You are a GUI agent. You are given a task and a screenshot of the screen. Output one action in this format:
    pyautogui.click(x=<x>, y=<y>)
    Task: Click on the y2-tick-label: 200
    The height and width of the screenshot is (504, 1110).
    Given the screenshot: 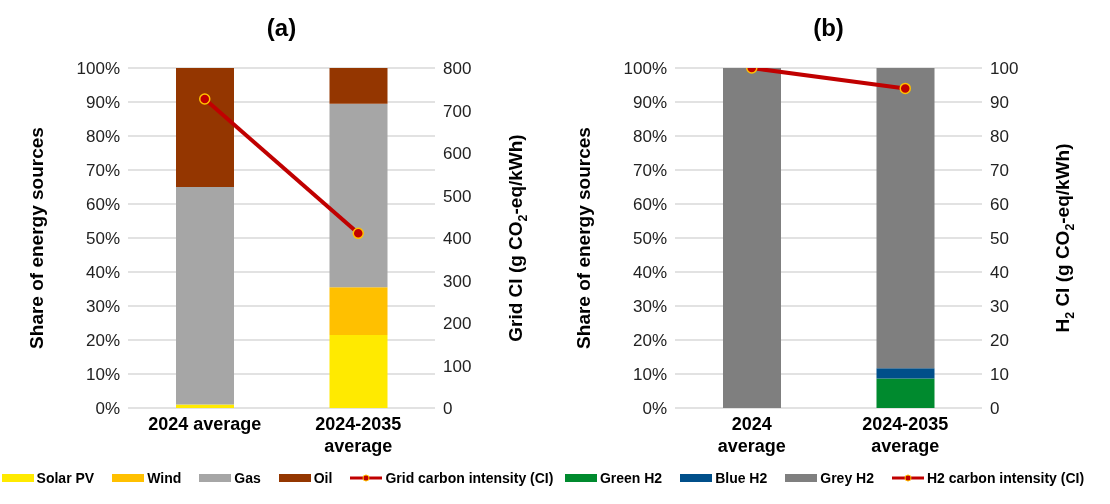 What is the action you would take?
    pyautogui.click(x=457, y=324)
    